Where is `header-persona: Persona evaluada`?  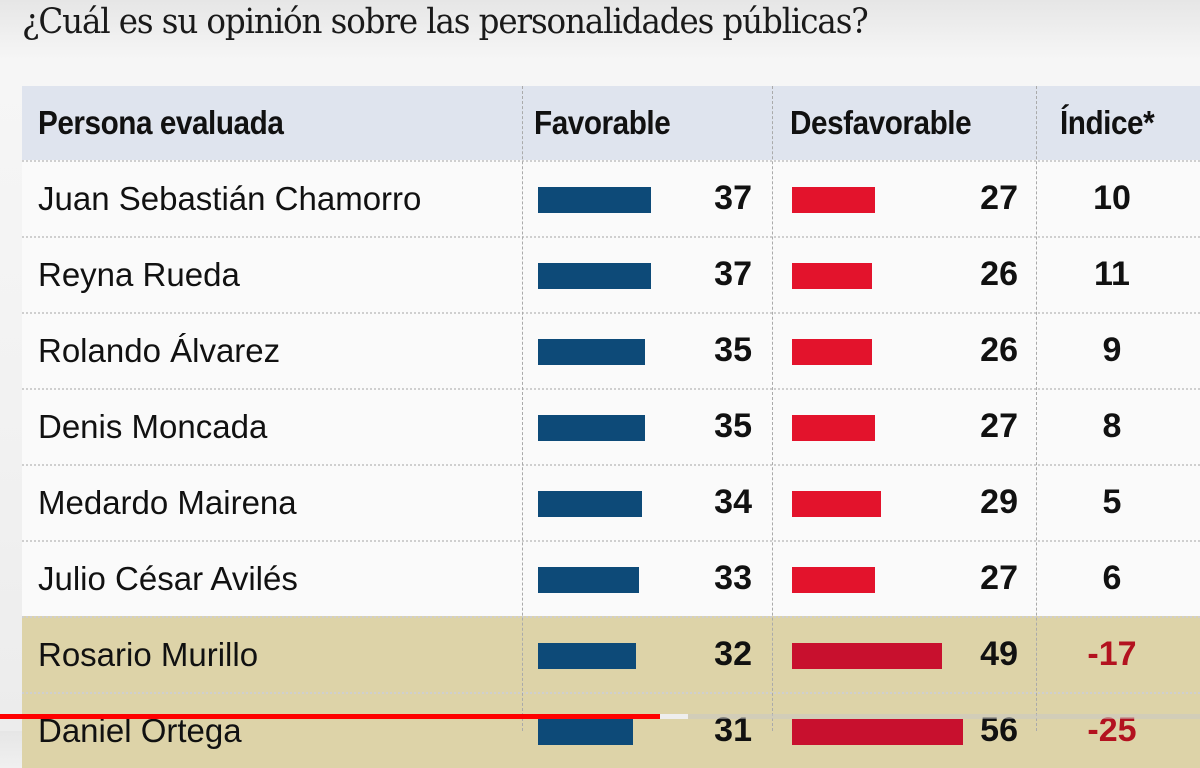
header-persona: Persona evaluada is located at coordinates (161, 122).